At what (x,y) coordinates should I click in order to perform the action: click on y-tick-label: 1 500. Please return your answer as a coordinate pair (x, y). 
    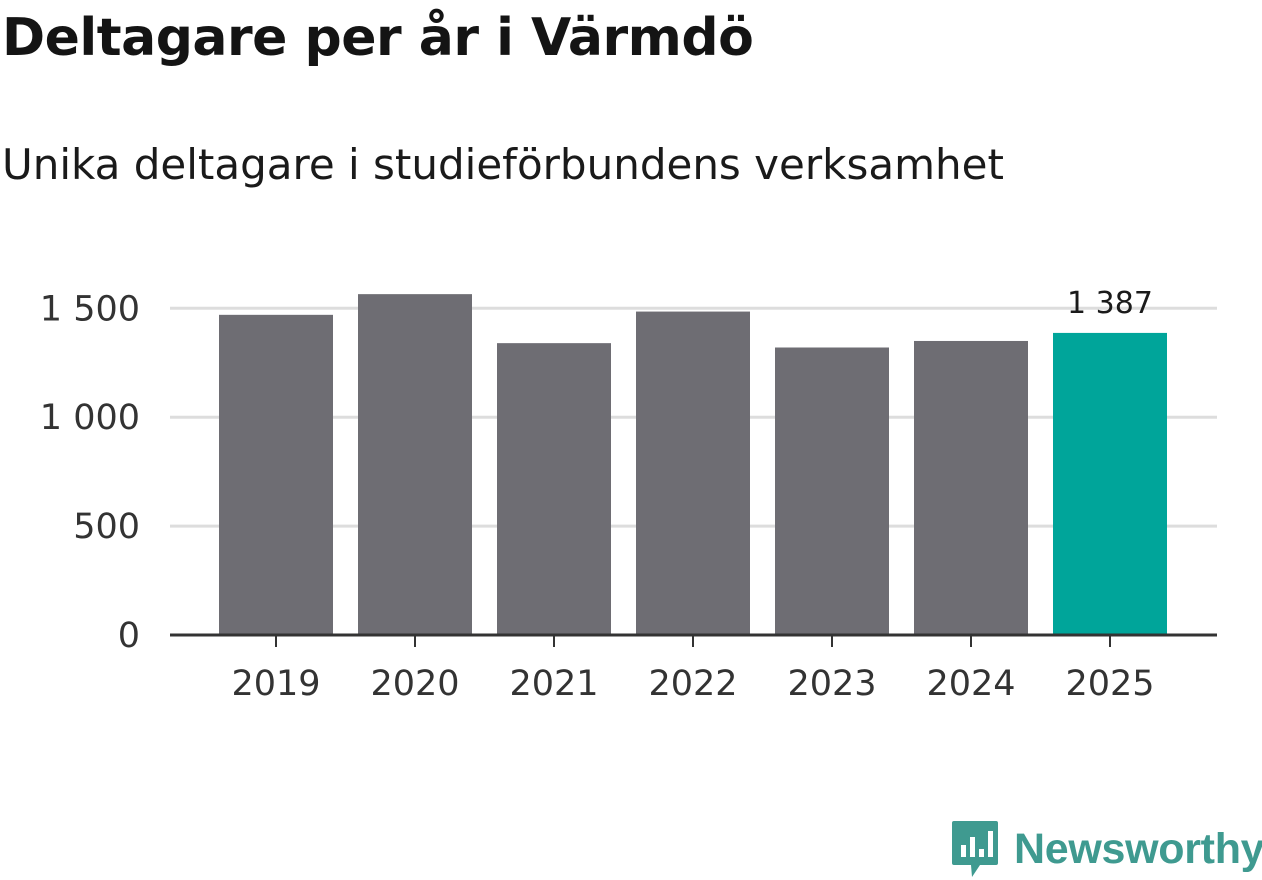
    Looking at the image, I should click on (90, 309).